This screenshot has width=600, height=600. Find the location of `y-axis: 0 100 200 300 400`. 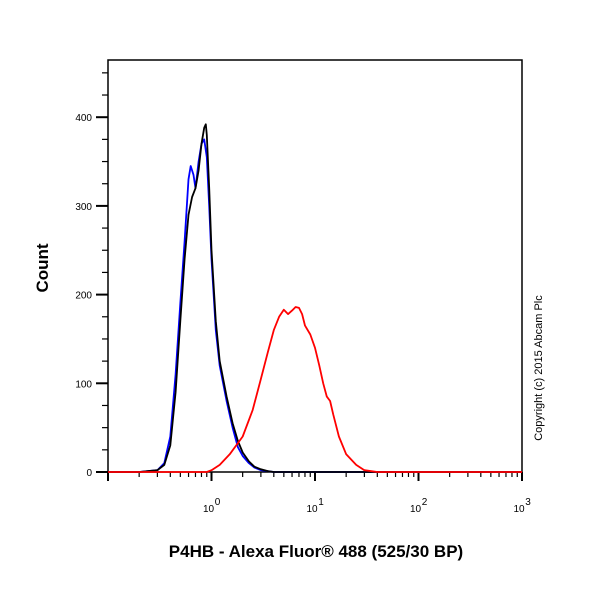

y-axis: 0 100 200 300 400 is located at coordinates (91, 275).